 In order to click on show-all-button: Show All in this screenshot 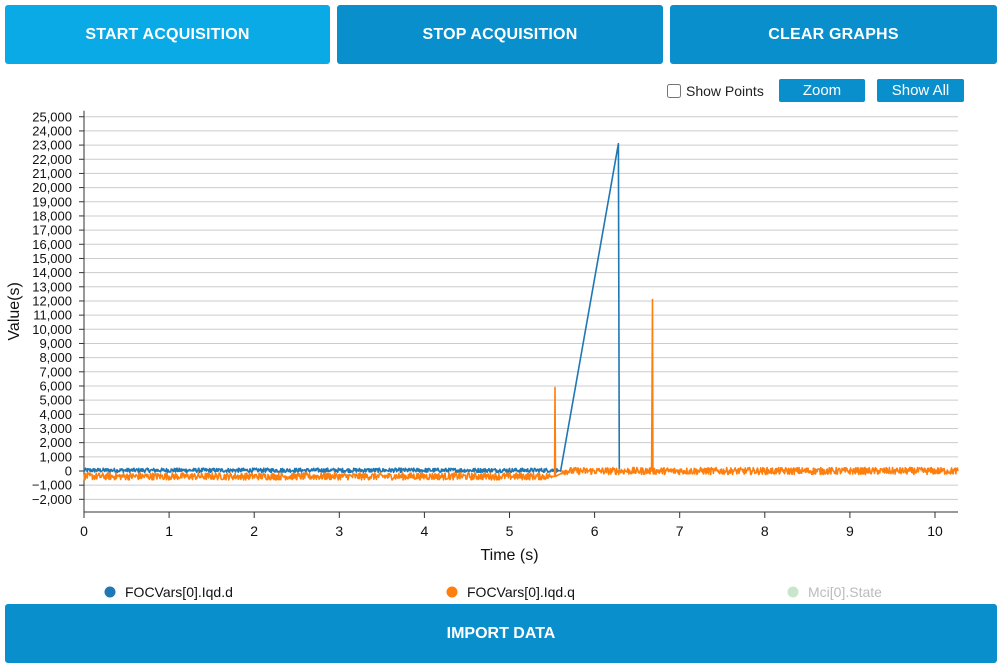, I will do `click(920, 90)`.